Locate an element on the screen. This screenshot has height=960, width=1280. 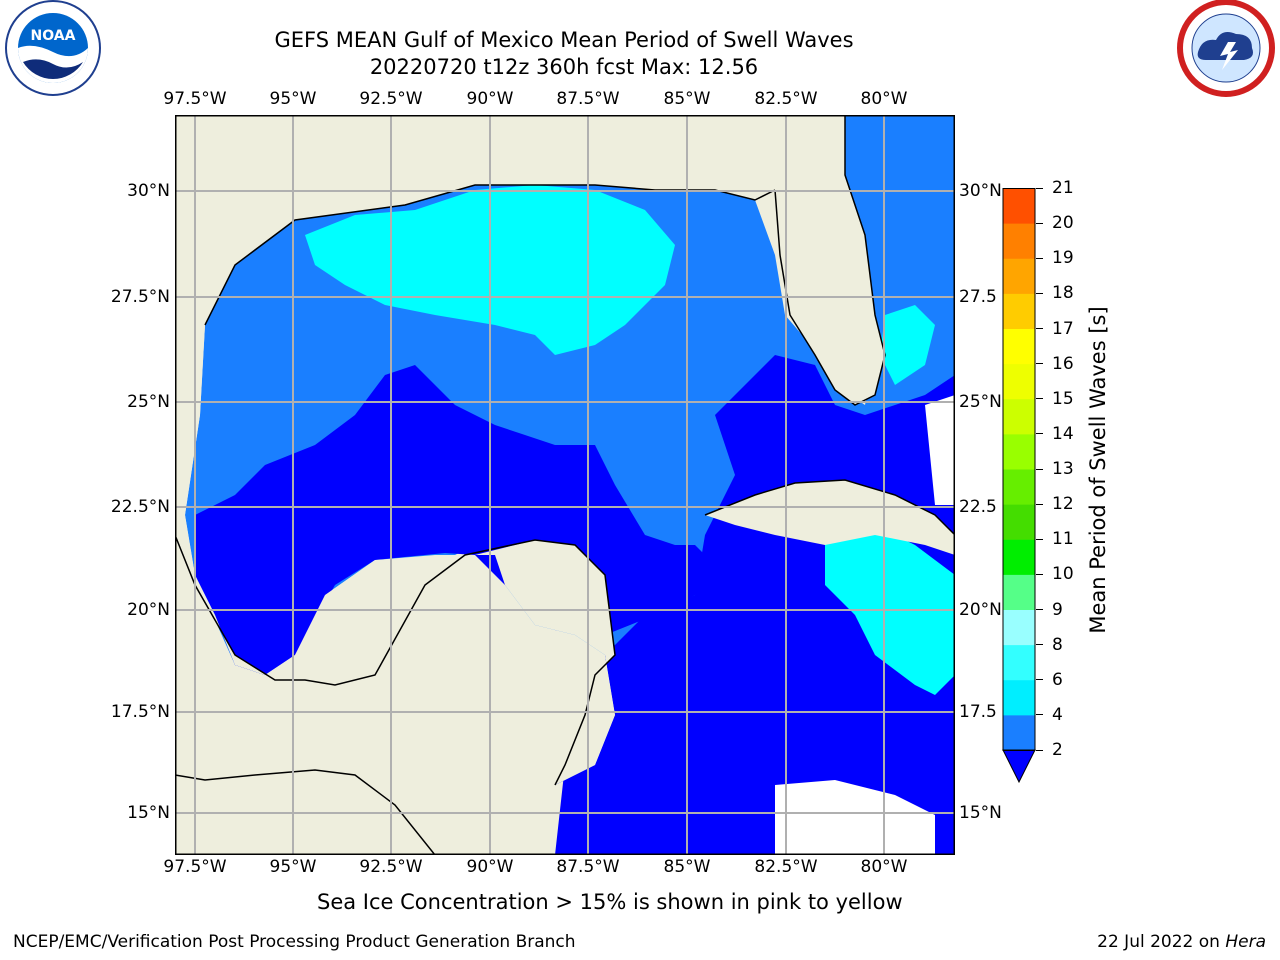
lat-label-right: 25°N is located at coordinates (980, 402).